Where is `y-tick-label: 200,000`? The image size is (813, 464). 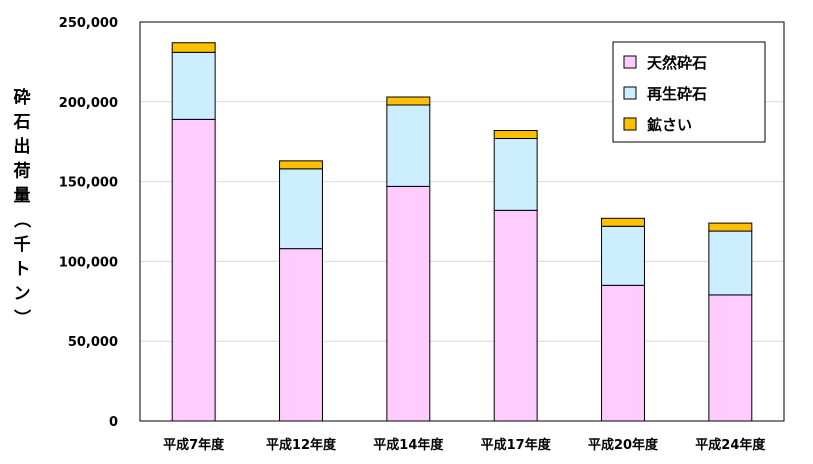 y-tick-label: 200,000 is located at coordinates (88, 103).